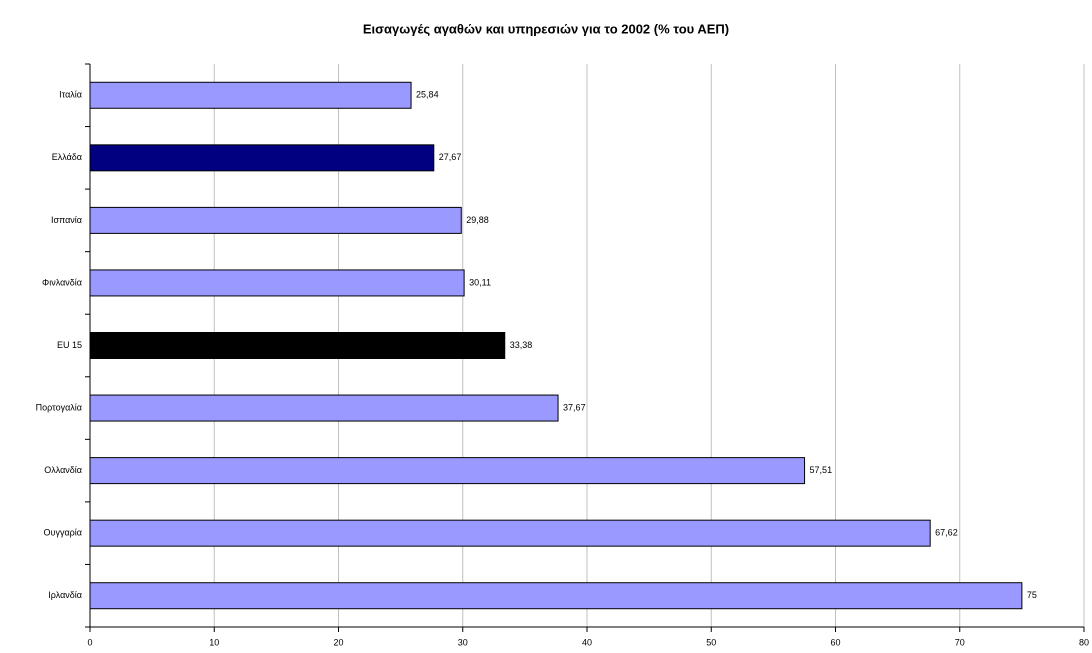 The width and height of the screenshot is (1092, 653). Describe the element at coordinates (59, 407) in the screenshot. I see `y-tick-label: Πορτογαλία` at that location.